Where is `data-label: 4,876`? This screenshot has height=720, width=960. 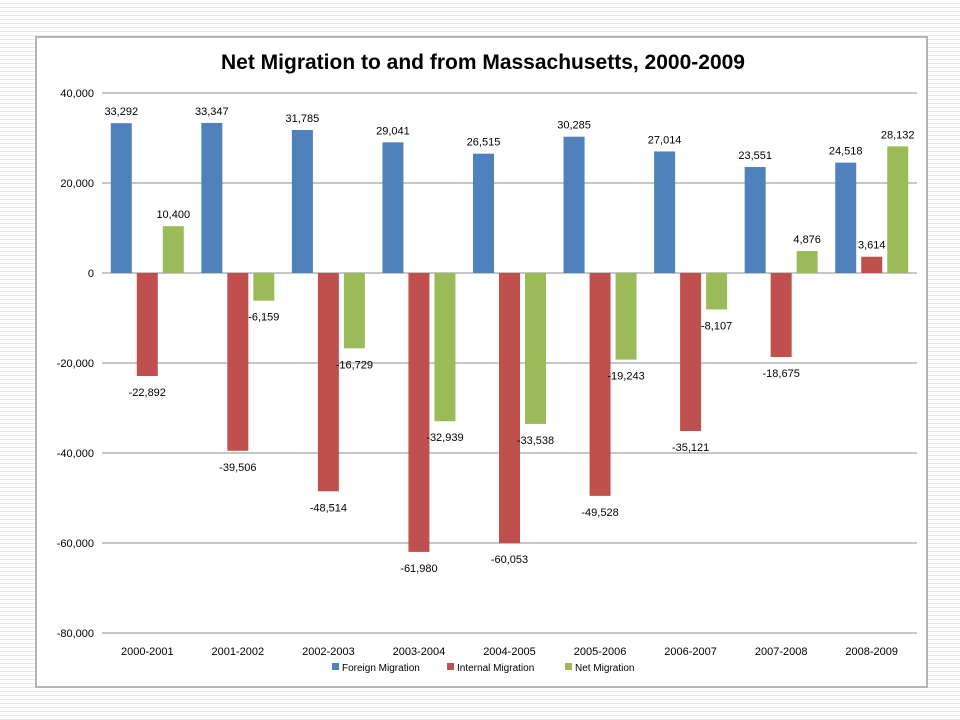 data-label: 4,876 is located at coordinates (807, 240).